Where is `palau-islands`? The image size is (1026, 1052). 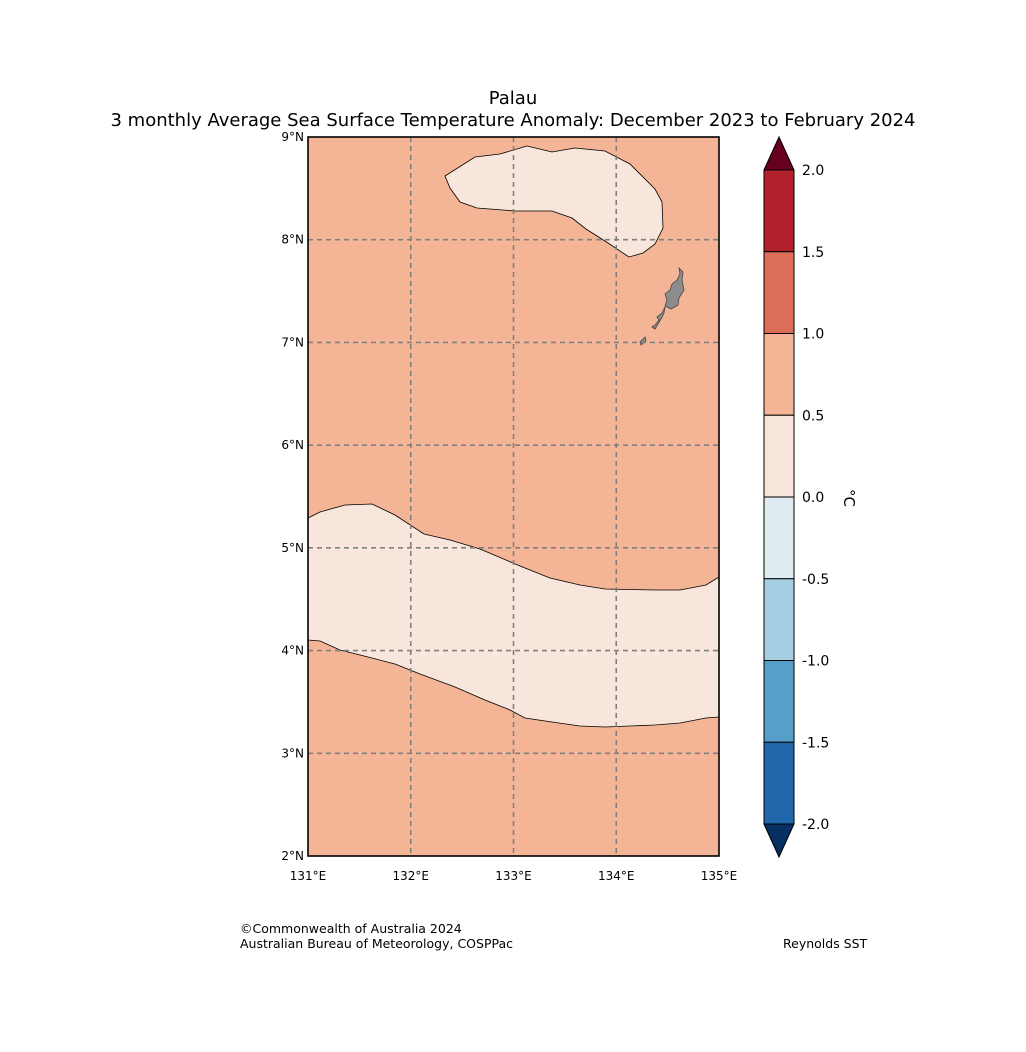 palau-islands is located at coordinates (662, 306).